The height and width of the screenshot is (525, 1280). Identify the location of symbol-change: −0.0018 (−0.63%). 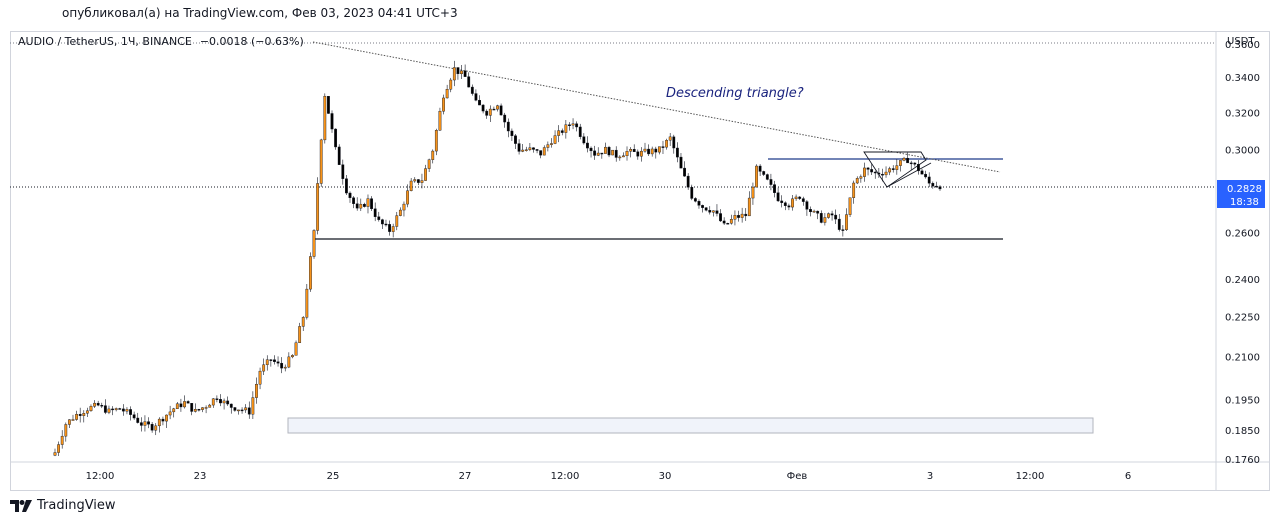
(251, 41).